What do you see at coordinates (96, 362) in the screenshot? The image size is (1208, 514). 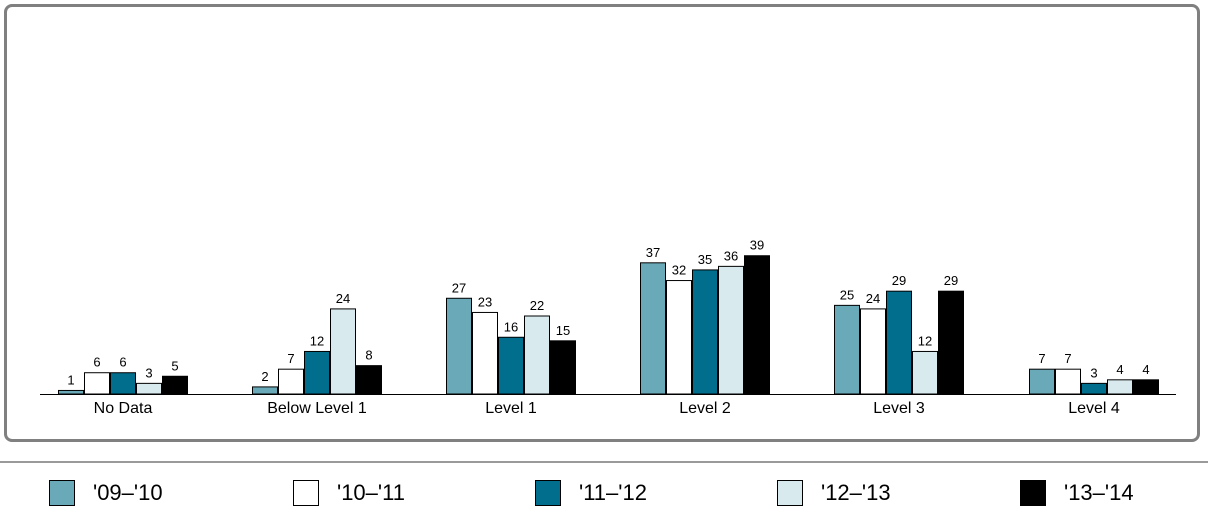 I see `value-label-no-data-series-1: 6` at bounding box center [96, 362].